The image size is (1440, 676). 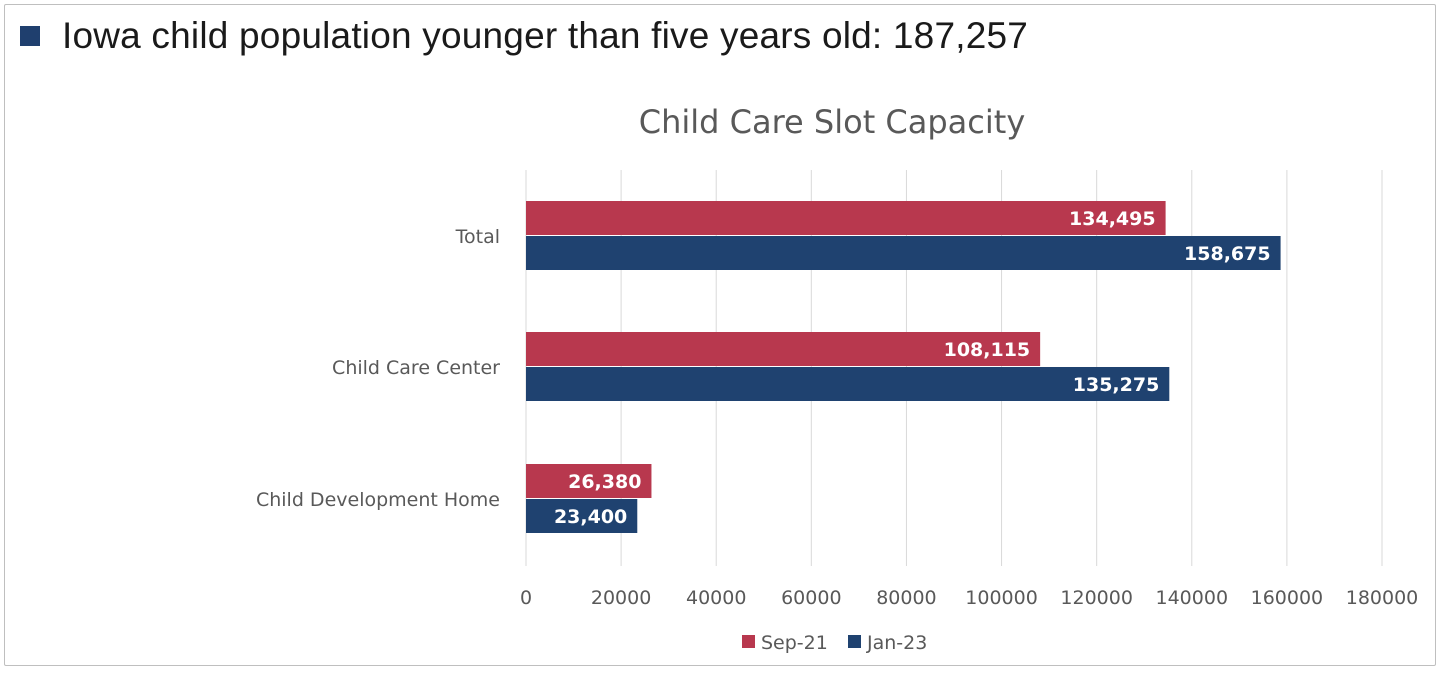 I want to click on x-tick-label: 120000, so click(x=1096, y=598).